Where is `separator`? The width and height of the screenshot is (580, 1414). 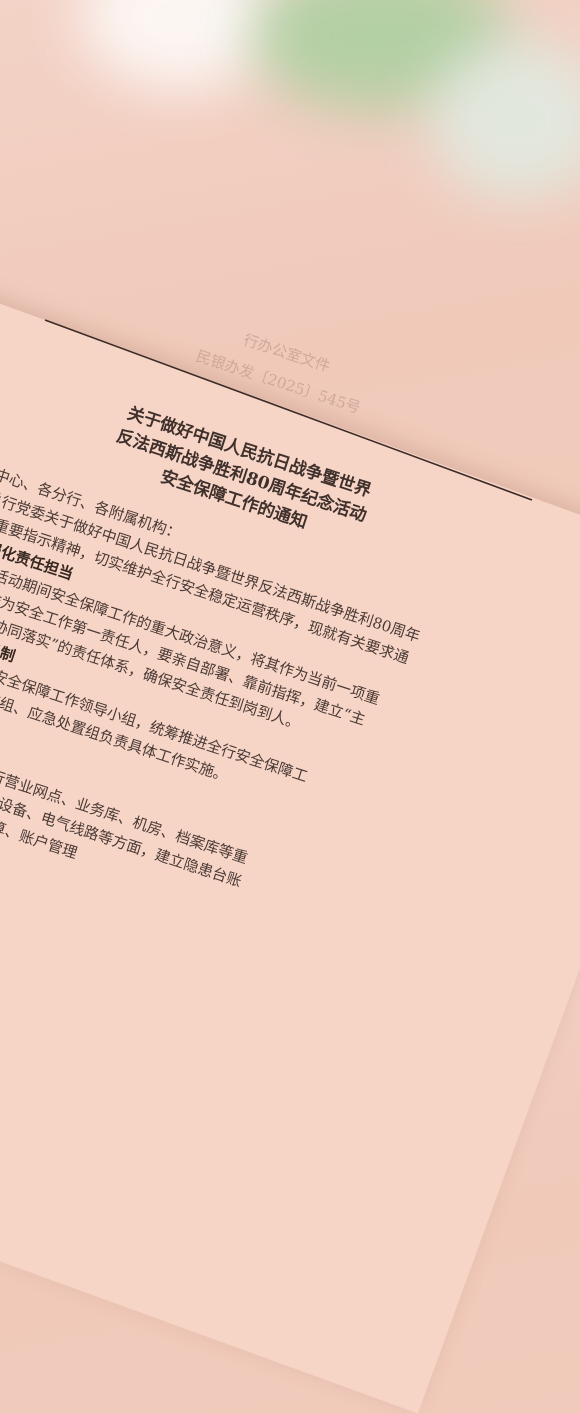
separator is located at coordinates (288, 410).